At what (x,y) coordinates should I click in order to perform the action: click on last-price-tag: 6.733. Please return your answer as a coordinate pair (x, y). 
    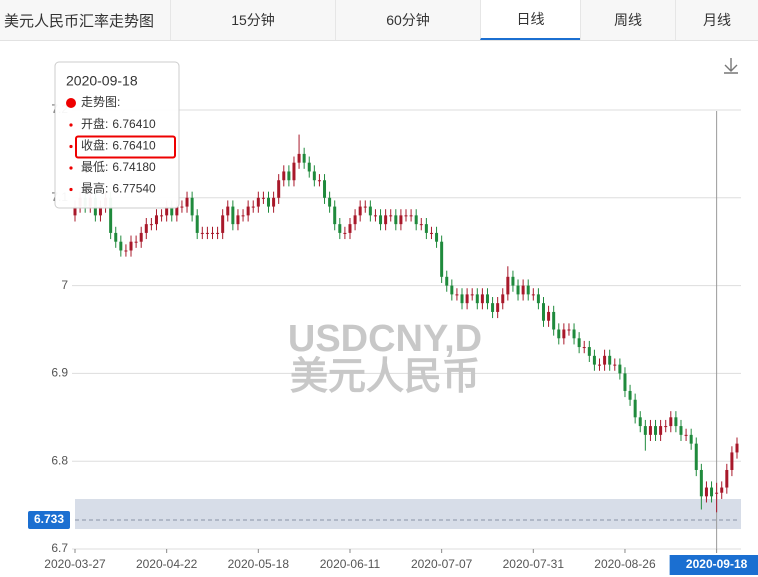
    Looking at the image, I should click on (49, 519).